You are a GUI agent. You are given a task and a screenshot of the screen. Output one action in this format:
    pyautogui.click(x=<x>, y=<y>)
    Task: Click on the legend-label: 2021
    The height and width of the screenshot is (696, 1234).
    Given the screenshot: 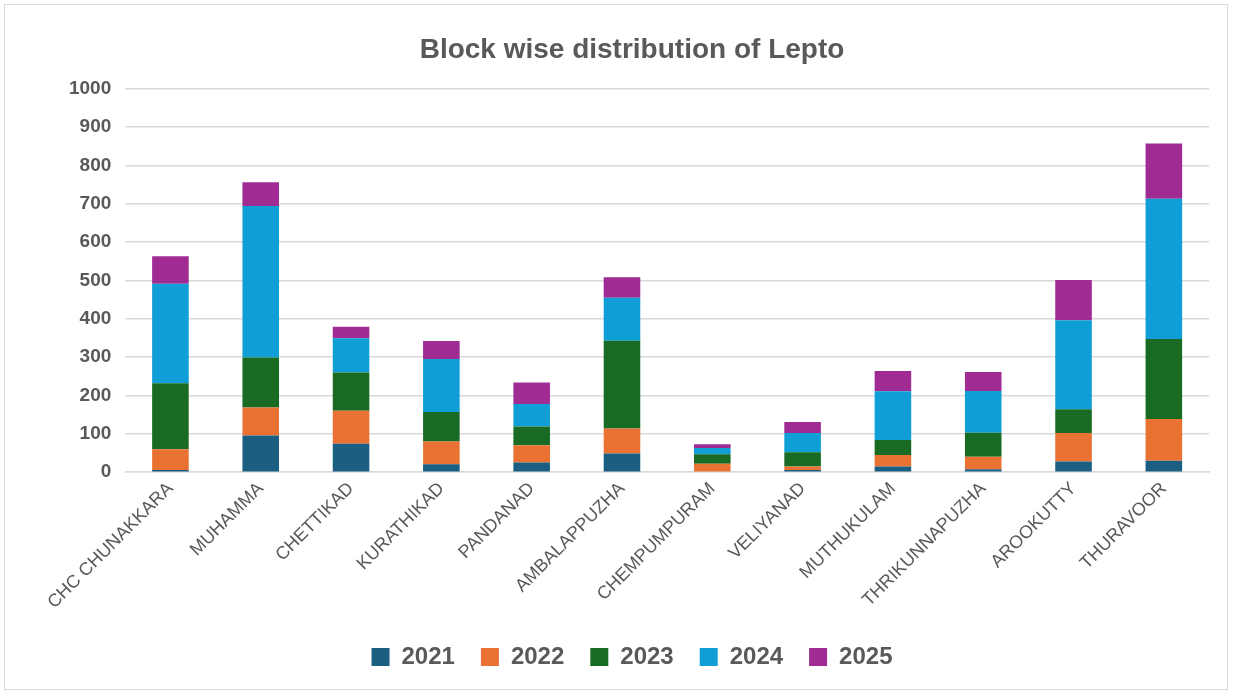 What is the action you would take?
    pyautogui.click(x=428, y=655)
    